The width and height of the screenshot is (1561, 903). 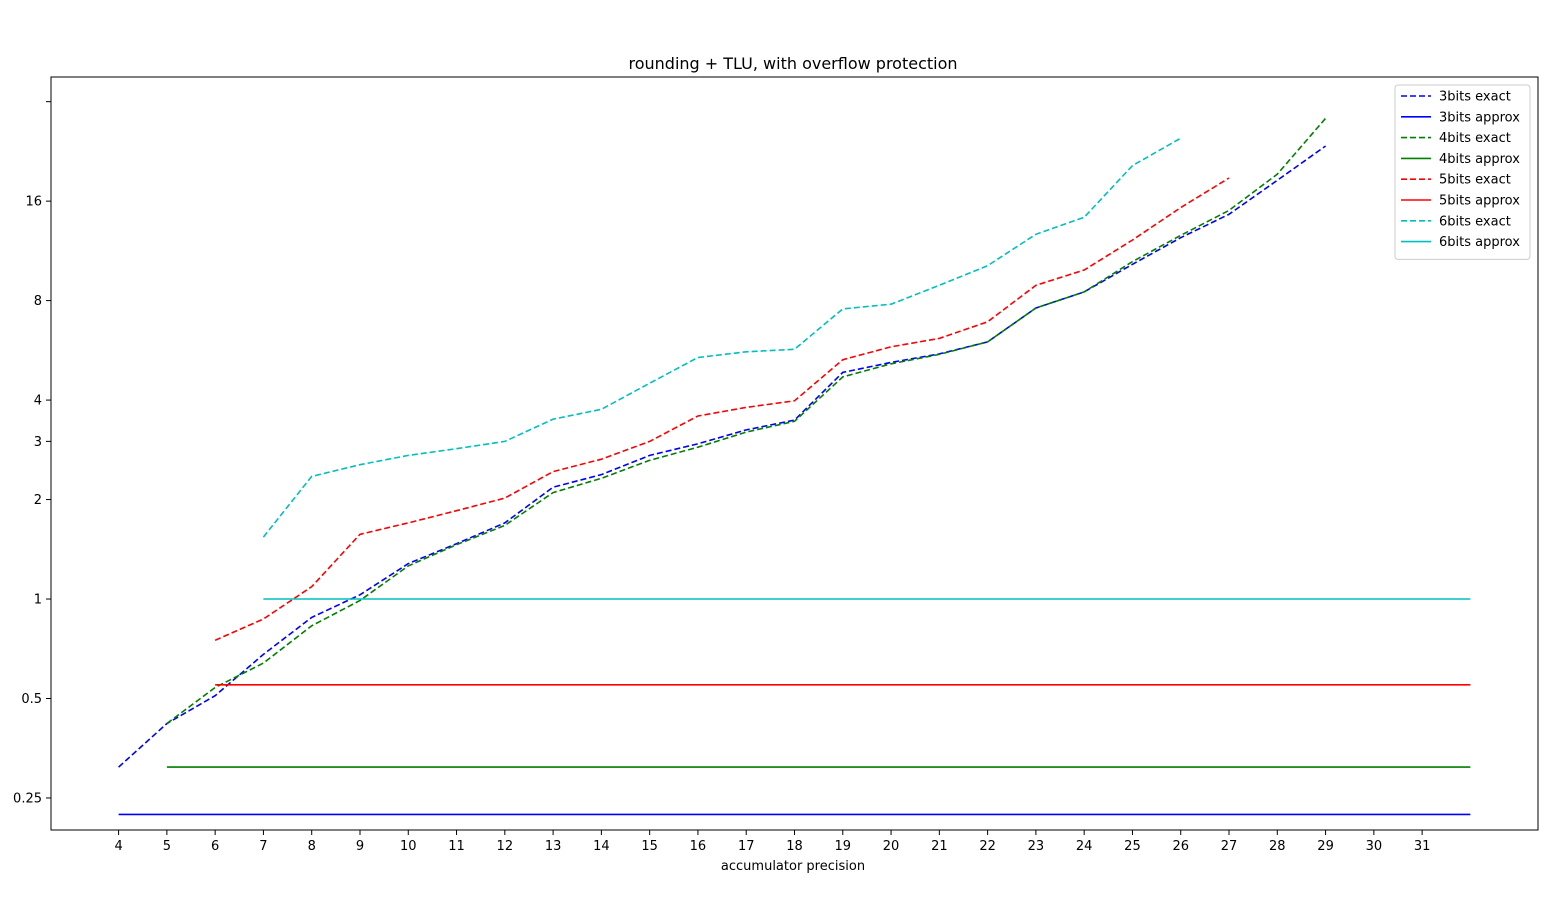 What do you see at coordinates (408, 846) in the screenshot?
I see `x-tick-label: 10` at bounding box center [408, 846].